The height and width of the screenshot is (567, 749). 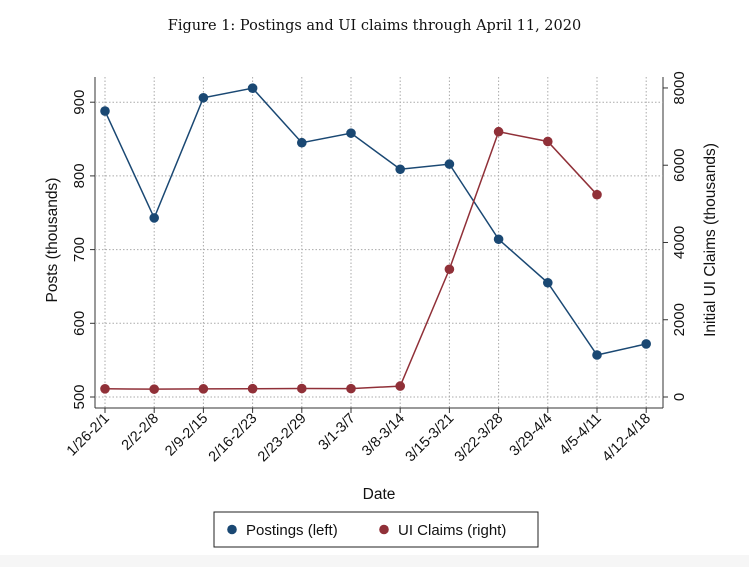 I want to click on x-tick-label: 3/8-3/14, so click(x=383, y=435).